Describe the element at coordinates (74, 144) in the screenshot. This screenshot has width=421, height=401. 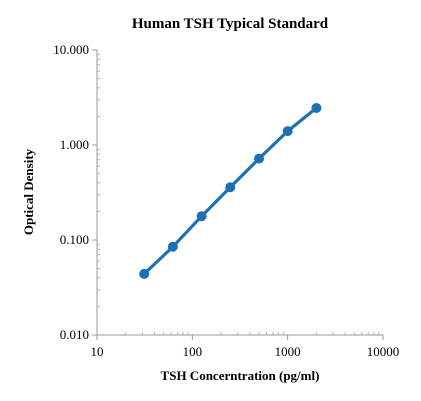
I see `y-tick-label: 1.000` at that location.